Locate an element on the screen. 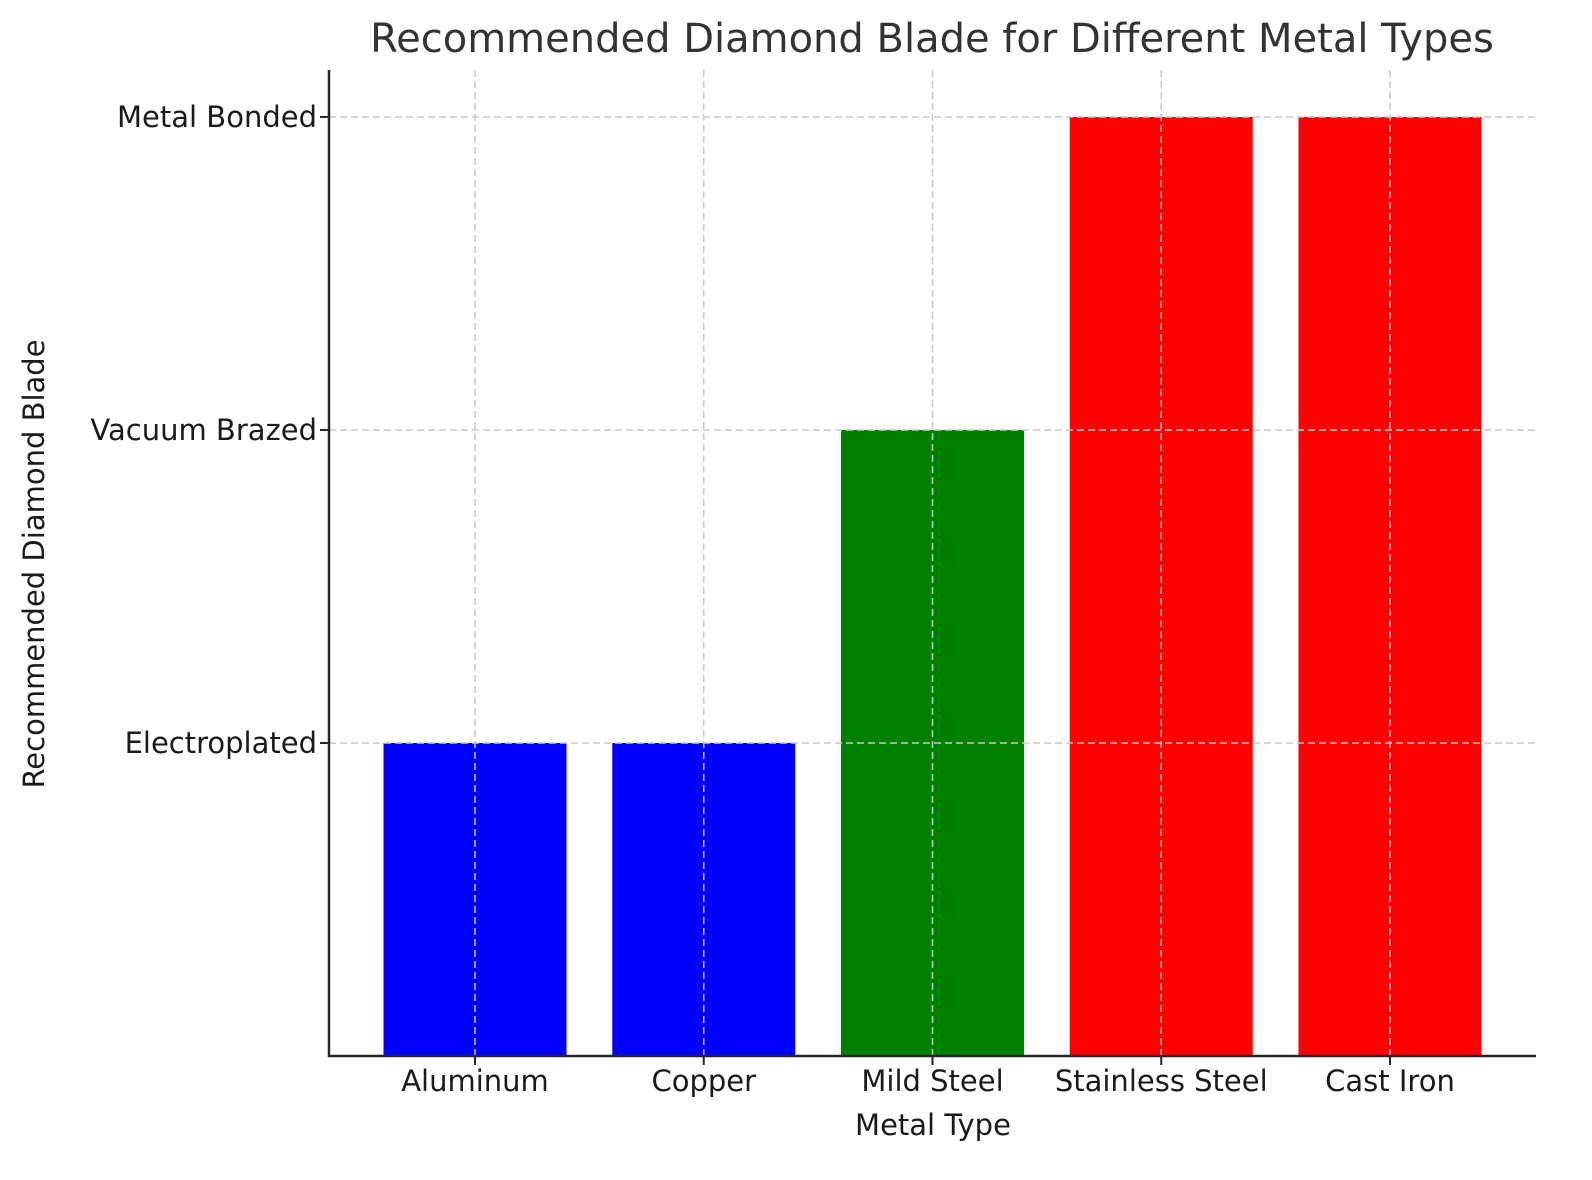 The width and height of the screenshot is (1592, 1180). x-tick-label: Mild Steel is located at coordinates (932, 1081).